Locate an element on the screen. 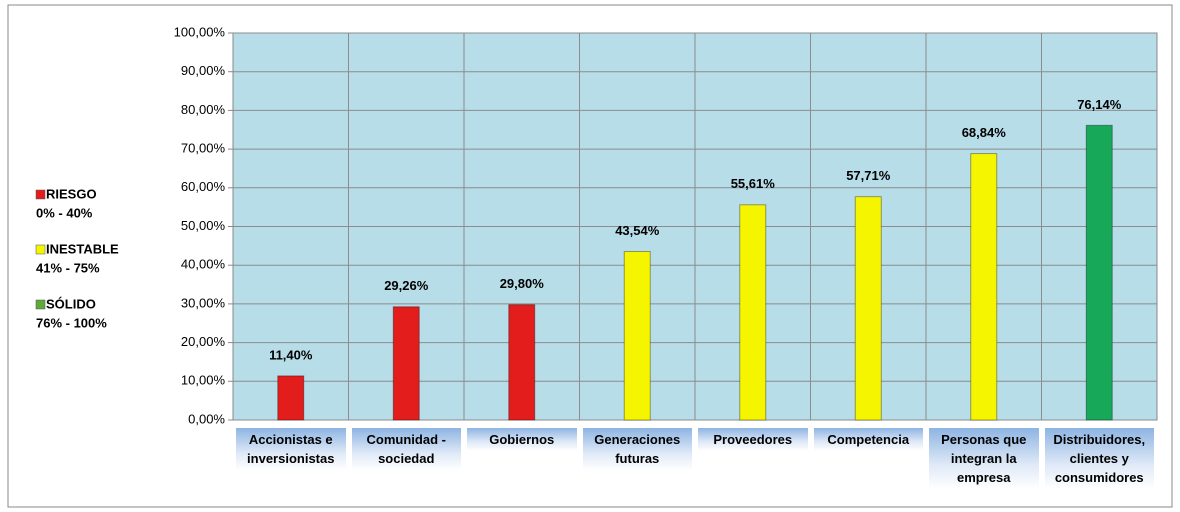 The width and height of the screenshot is (1180, 512). data-label: 43,54% is located at coordinates (637, 230).